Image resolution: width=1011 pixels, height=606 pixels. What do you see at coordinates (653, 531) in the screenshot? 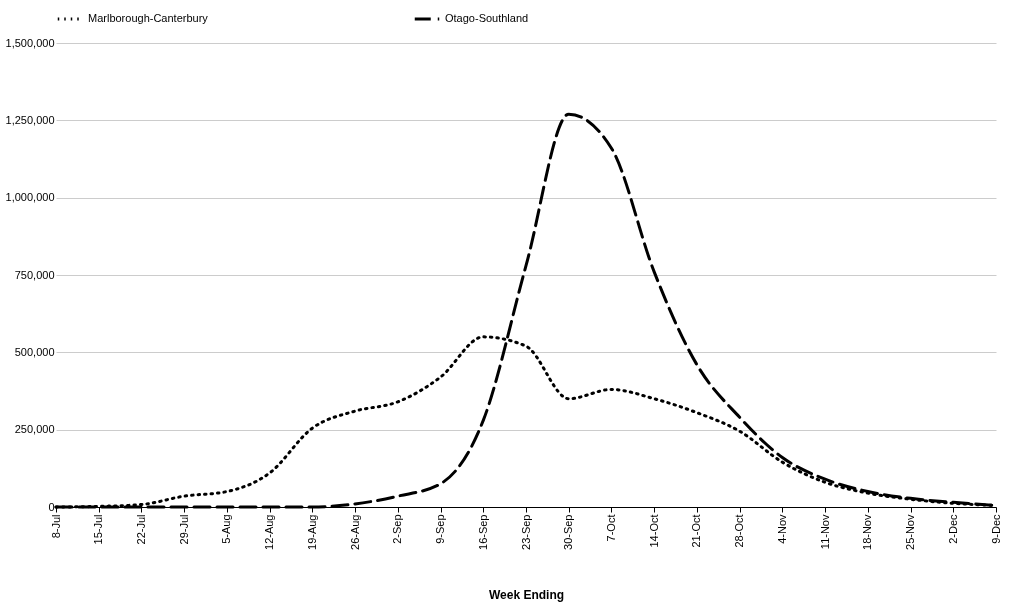
I see `x-tick-label: 14-Oct` at bounding box center [653, 531].